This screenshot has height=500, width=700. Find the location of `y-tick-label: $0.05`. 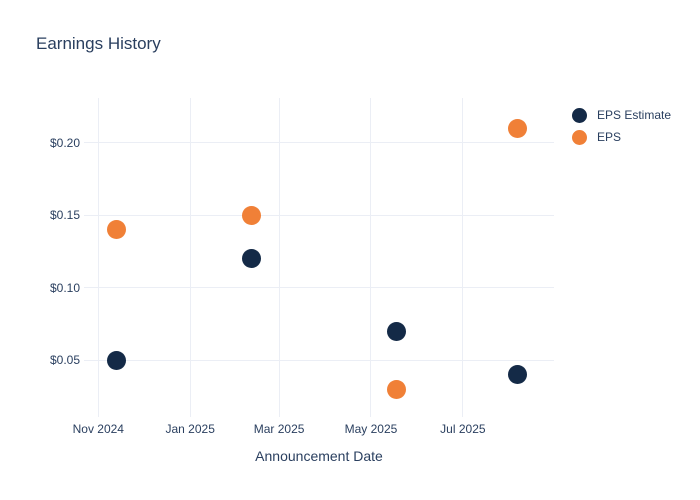

y-tick-label: $0.05 is located at coordinates (64, 360).